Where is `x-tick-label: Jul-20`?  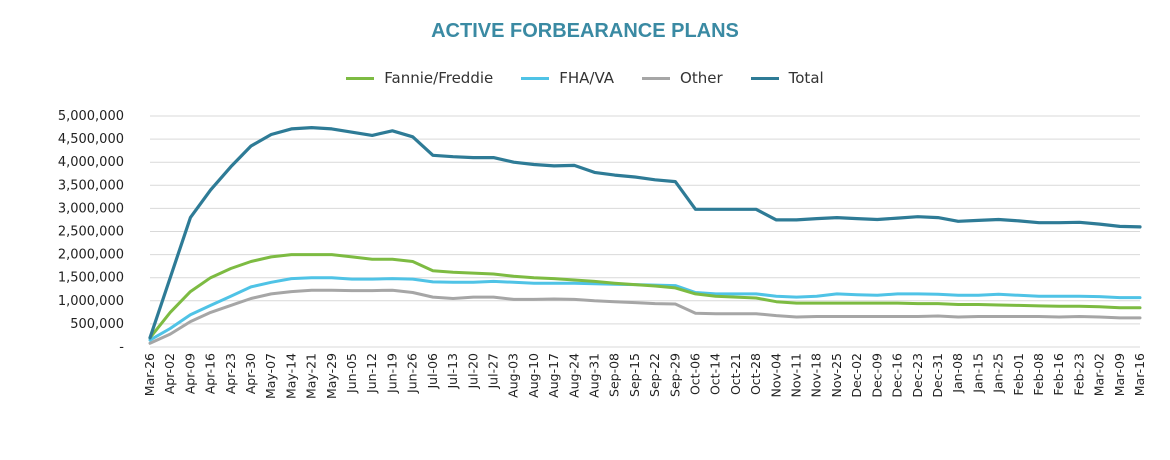
x-tick-label: Jul-20 is located at coordinates (472, 371).